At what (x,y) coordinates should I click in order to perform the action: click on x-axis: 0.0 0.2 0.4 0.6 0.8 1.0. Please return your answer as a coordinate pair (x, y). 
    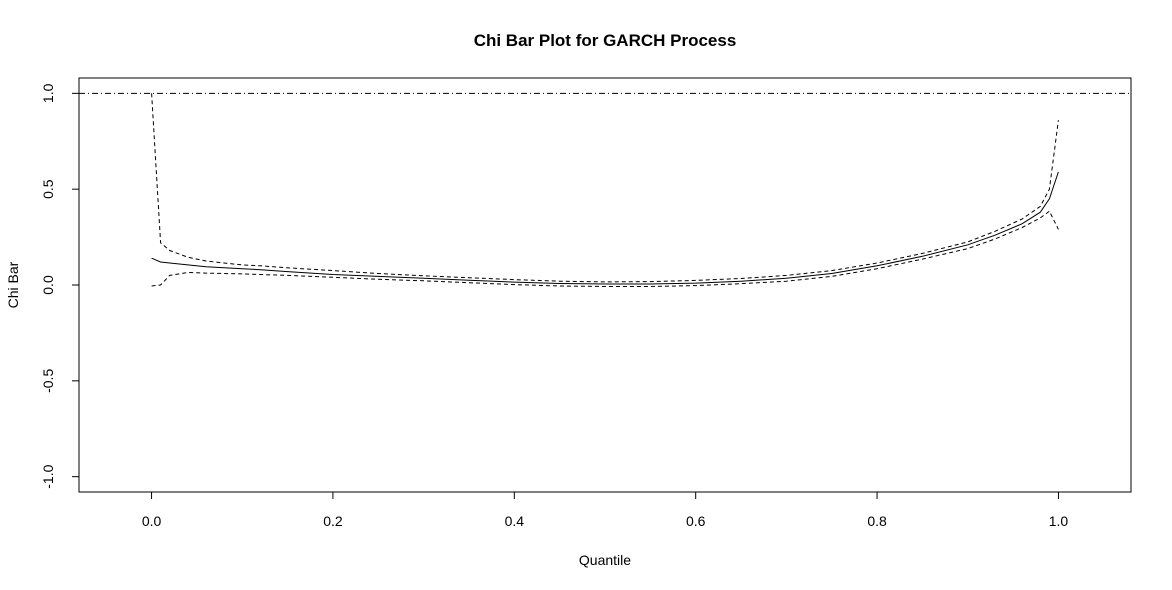
    Looking at the image, I should click on (605, 510).